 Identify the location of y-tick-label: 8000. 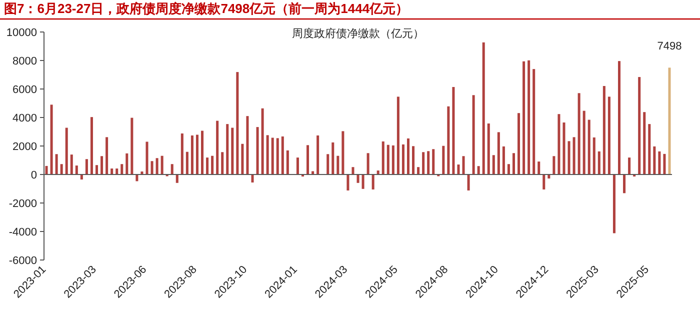
(24, 62).